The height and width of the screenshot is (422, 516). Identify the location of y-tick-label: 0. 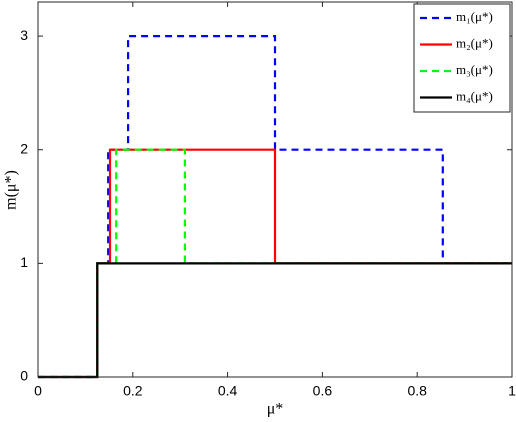
(24, 376).